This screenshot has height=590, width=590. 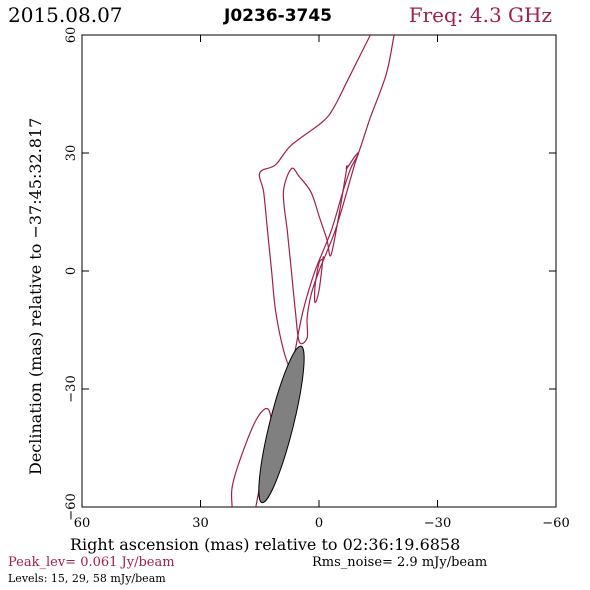 I want to click on contour-outer, so click(x=326, y=202).